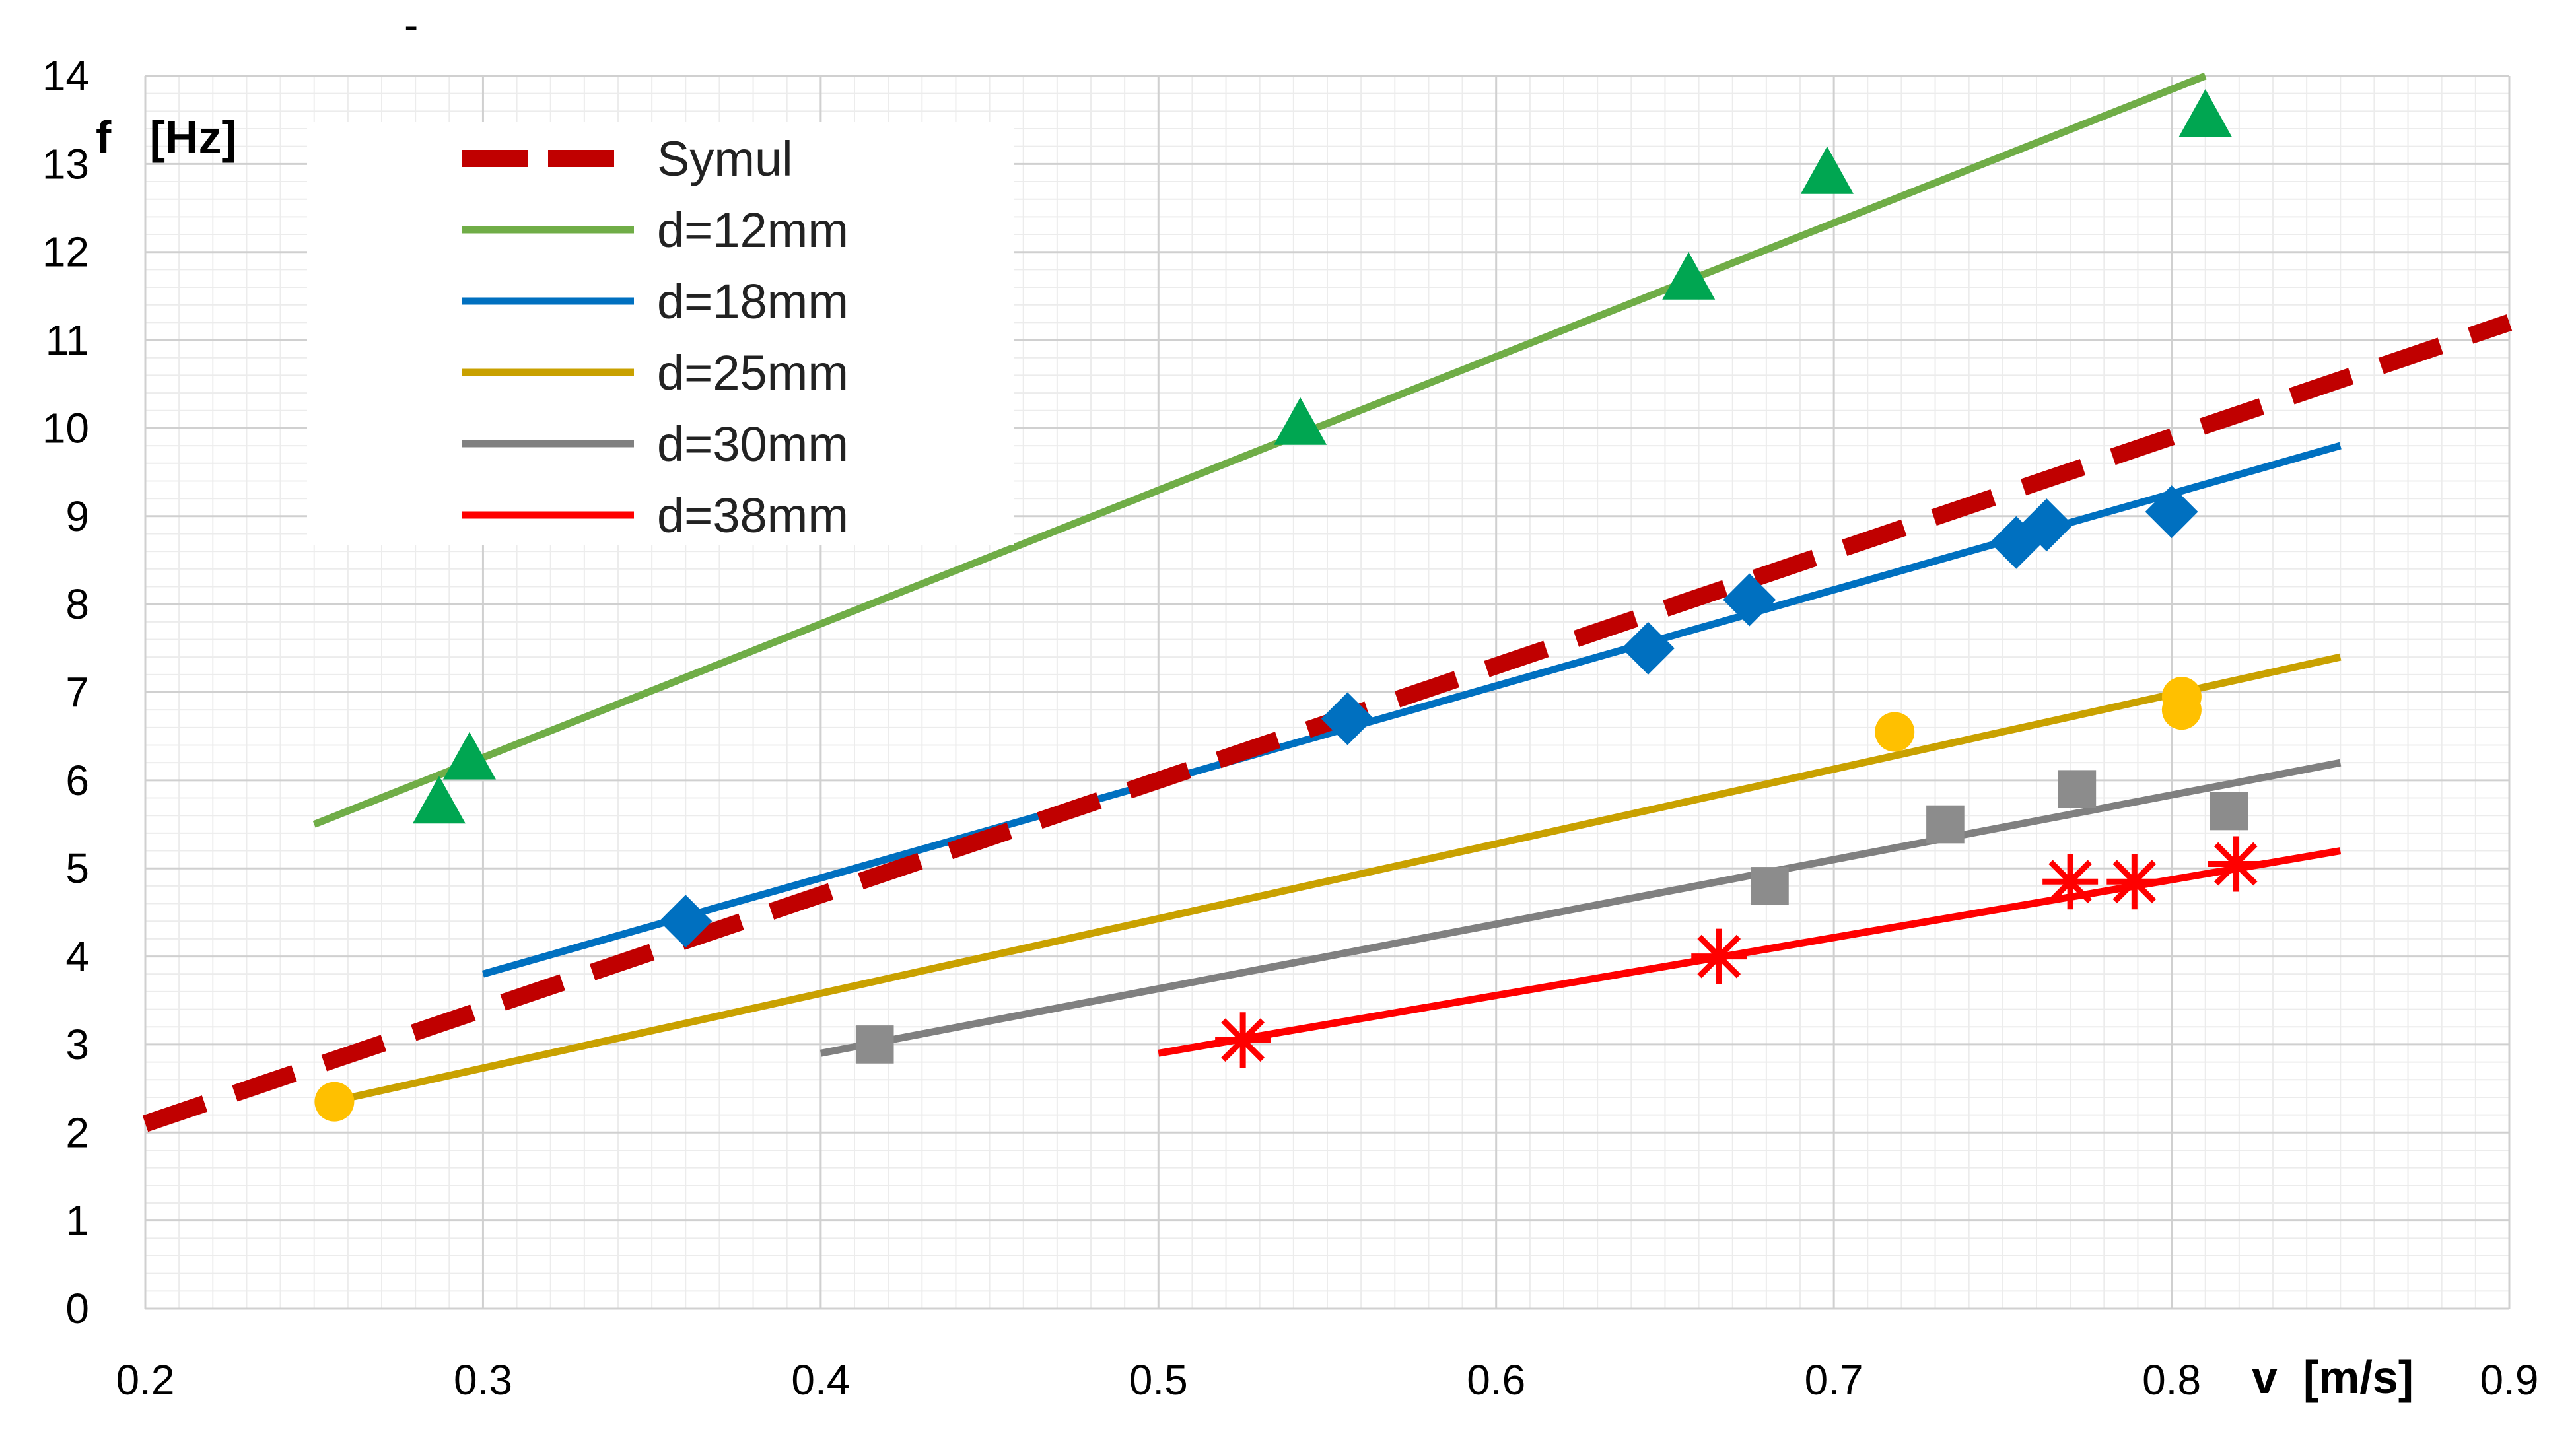 The height and width of the screenshot is (1442, 2576). Describe the element at coordinates (77, 1132) in the screenshot. I see `y-tick-label: 2` at that location.